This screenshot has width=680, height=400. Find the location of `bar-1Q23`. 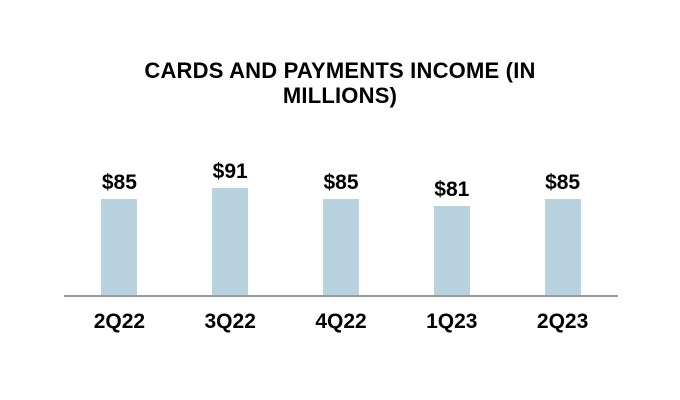

bar-1Q23 is located at coordinates (451, 250).